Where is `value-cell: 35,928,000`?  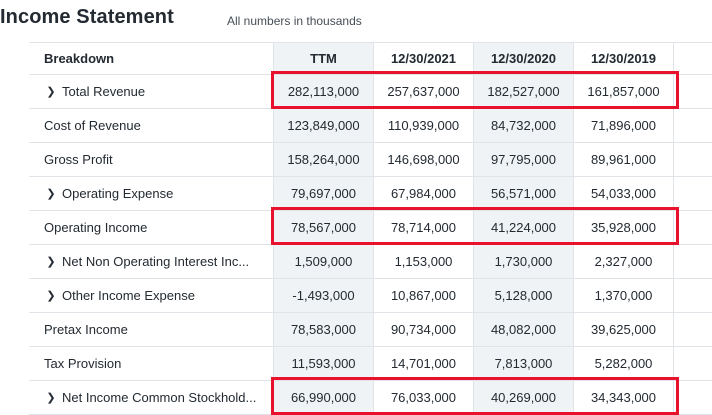
value-cell: 35,928,000 is located at coordinates (624, 227).